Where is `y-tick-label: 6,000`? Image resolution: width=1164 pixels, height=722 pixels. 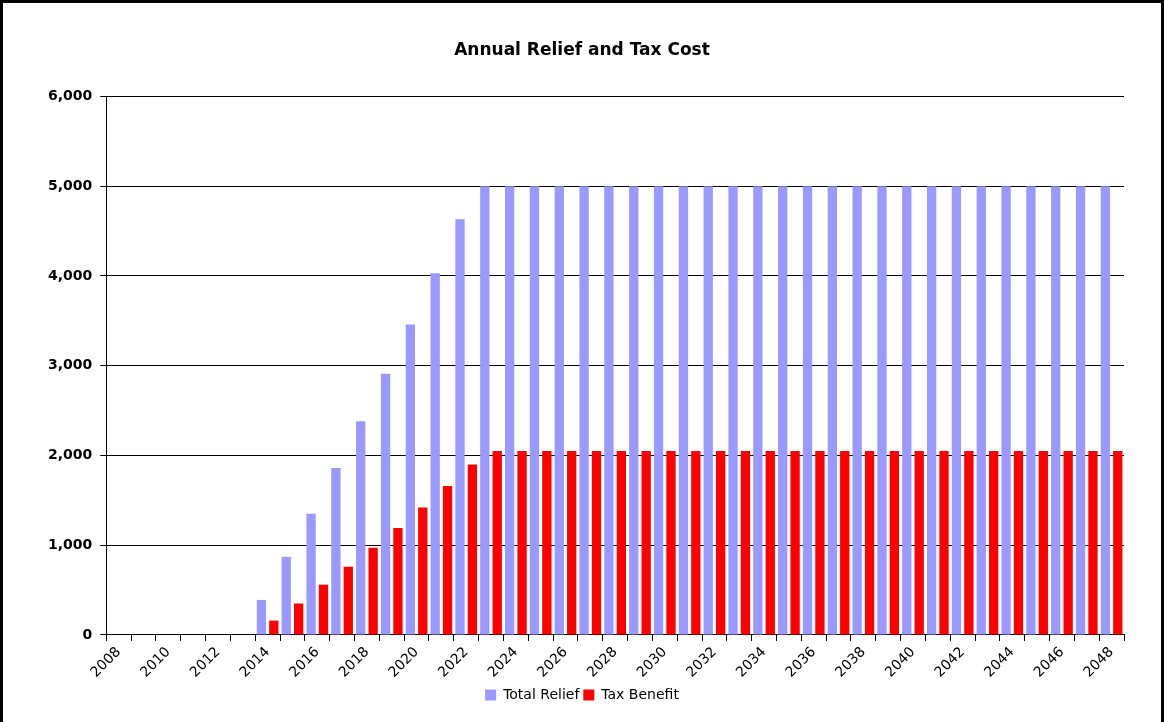 y-tick-label: 6,000 is located at coordinates (70, 95).